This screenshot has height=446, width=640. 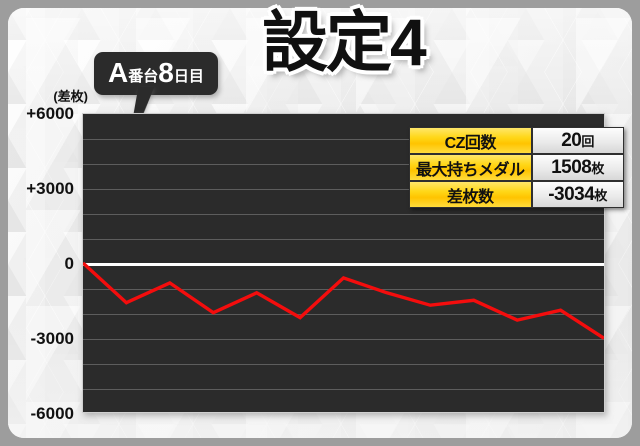 I want to click on machine-day-badge: A番台8日目, so click(x=156, y=73).